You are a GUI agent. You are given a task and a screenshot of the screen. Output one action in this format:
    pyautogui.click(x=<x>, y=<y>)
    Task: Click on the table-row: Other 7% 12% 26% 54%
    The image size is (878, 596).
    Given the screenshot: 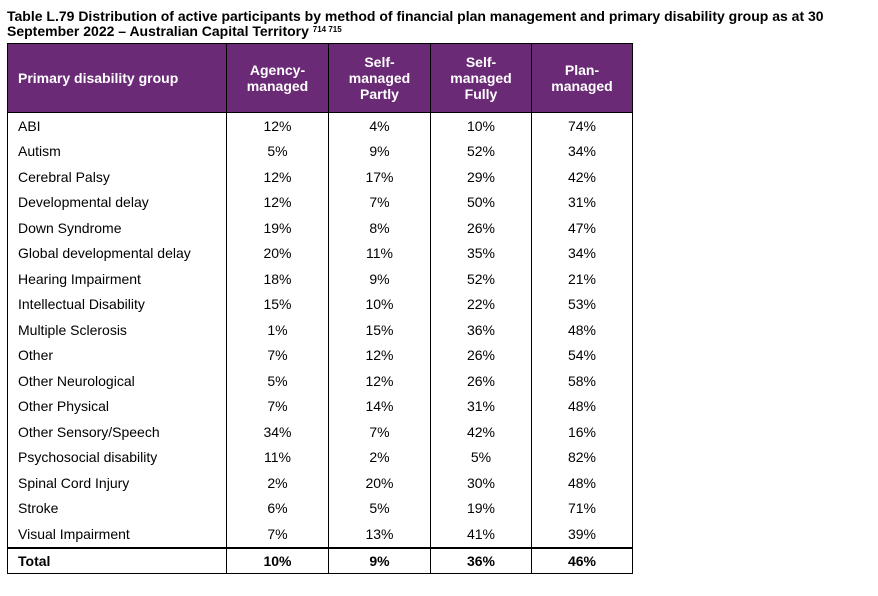 What is the action you would take?
    pyautogui.click(x=320, y=355)
    